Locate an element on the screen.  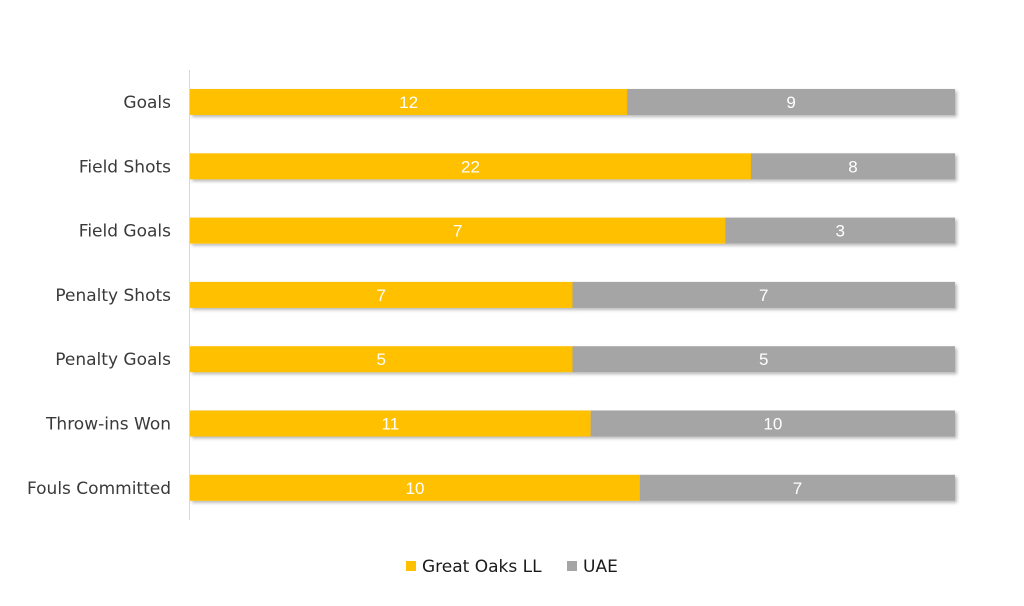
data-label-great-oaks-ll-penalty-goals: 5 is located at coordinates (381, 359).